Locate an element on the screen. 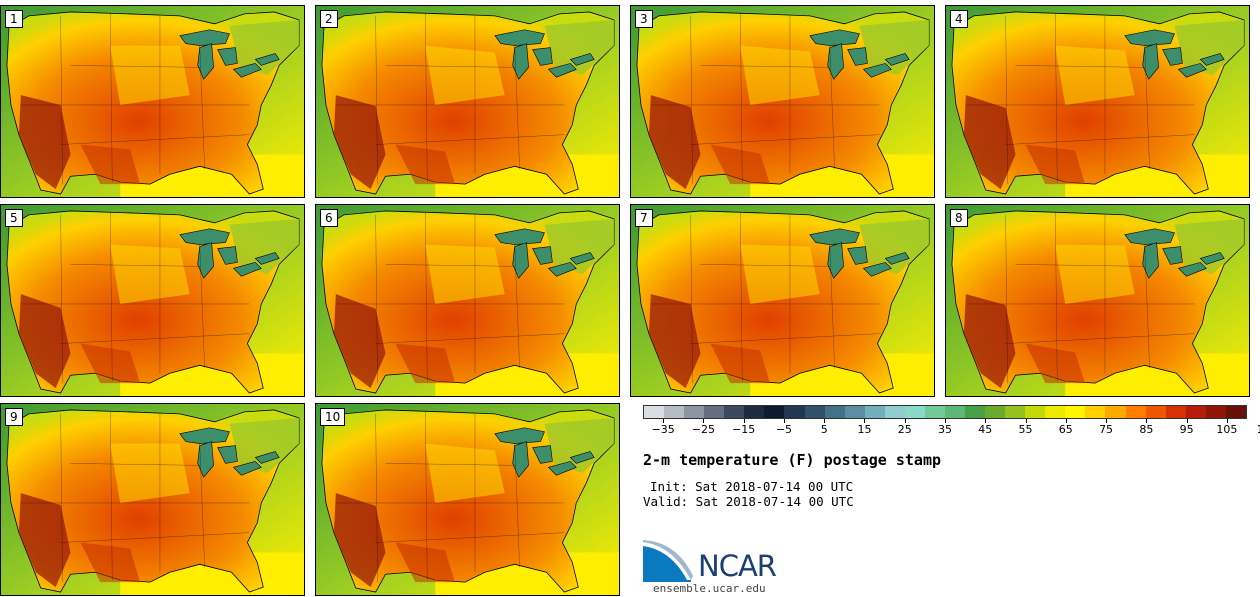 The width and height of the screenshot is (1260, 597). logo-swoosh-blue is located at coordinates (667, 562).